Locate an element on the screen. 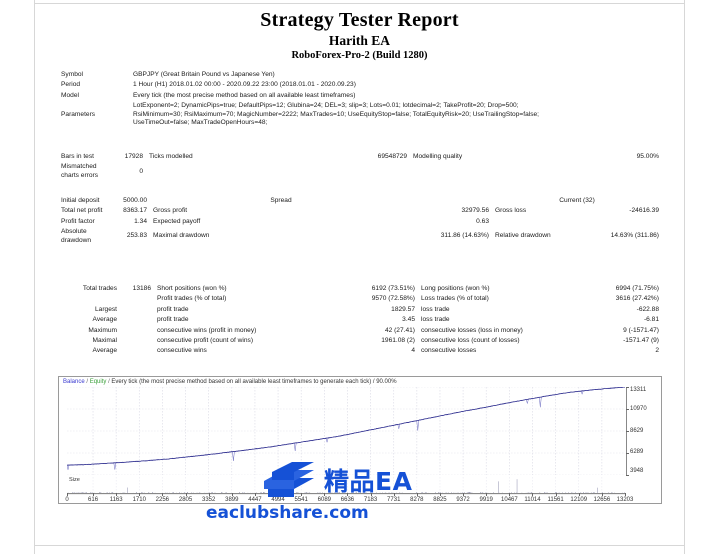 The width and height of the screenshot is (719, 554). symbol-label: Symbol is located at coordinates (72, 74).